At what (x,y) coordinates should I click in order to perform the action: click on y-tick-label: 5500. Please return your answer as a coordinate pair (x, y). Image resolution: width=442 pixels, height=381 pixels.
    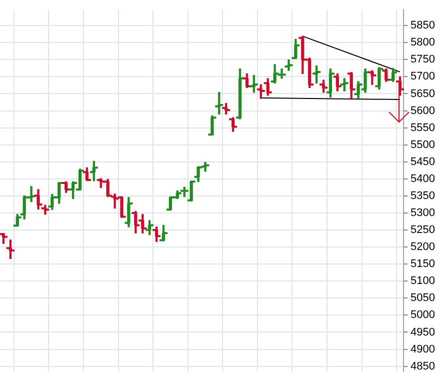
    Looking at the image, I should click on (423, 144).